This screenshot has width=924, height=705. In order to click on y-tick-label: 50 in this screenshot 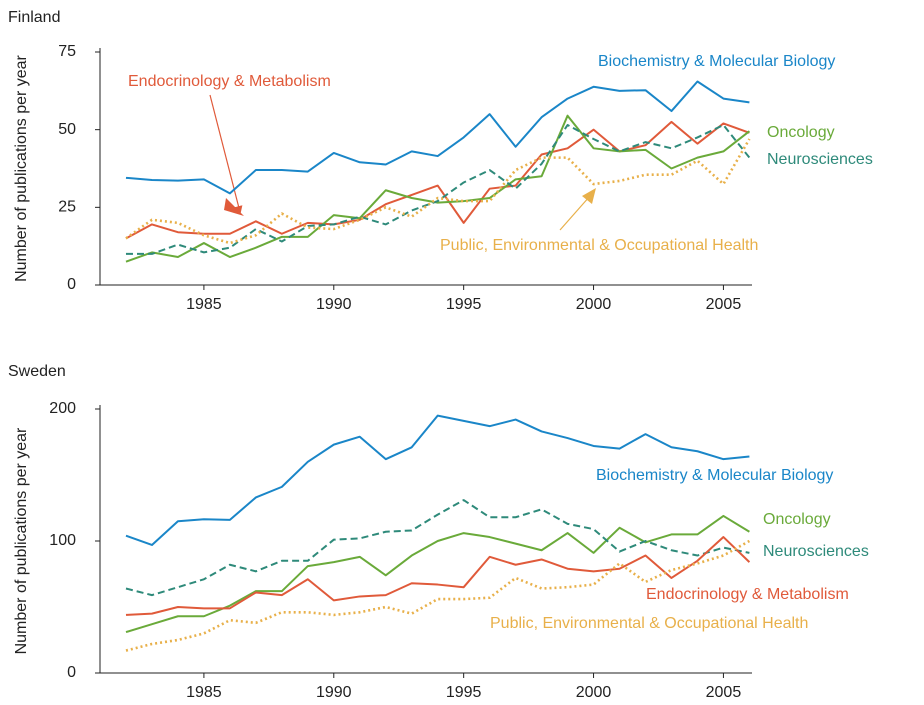, I will do `click(67, 129)`.